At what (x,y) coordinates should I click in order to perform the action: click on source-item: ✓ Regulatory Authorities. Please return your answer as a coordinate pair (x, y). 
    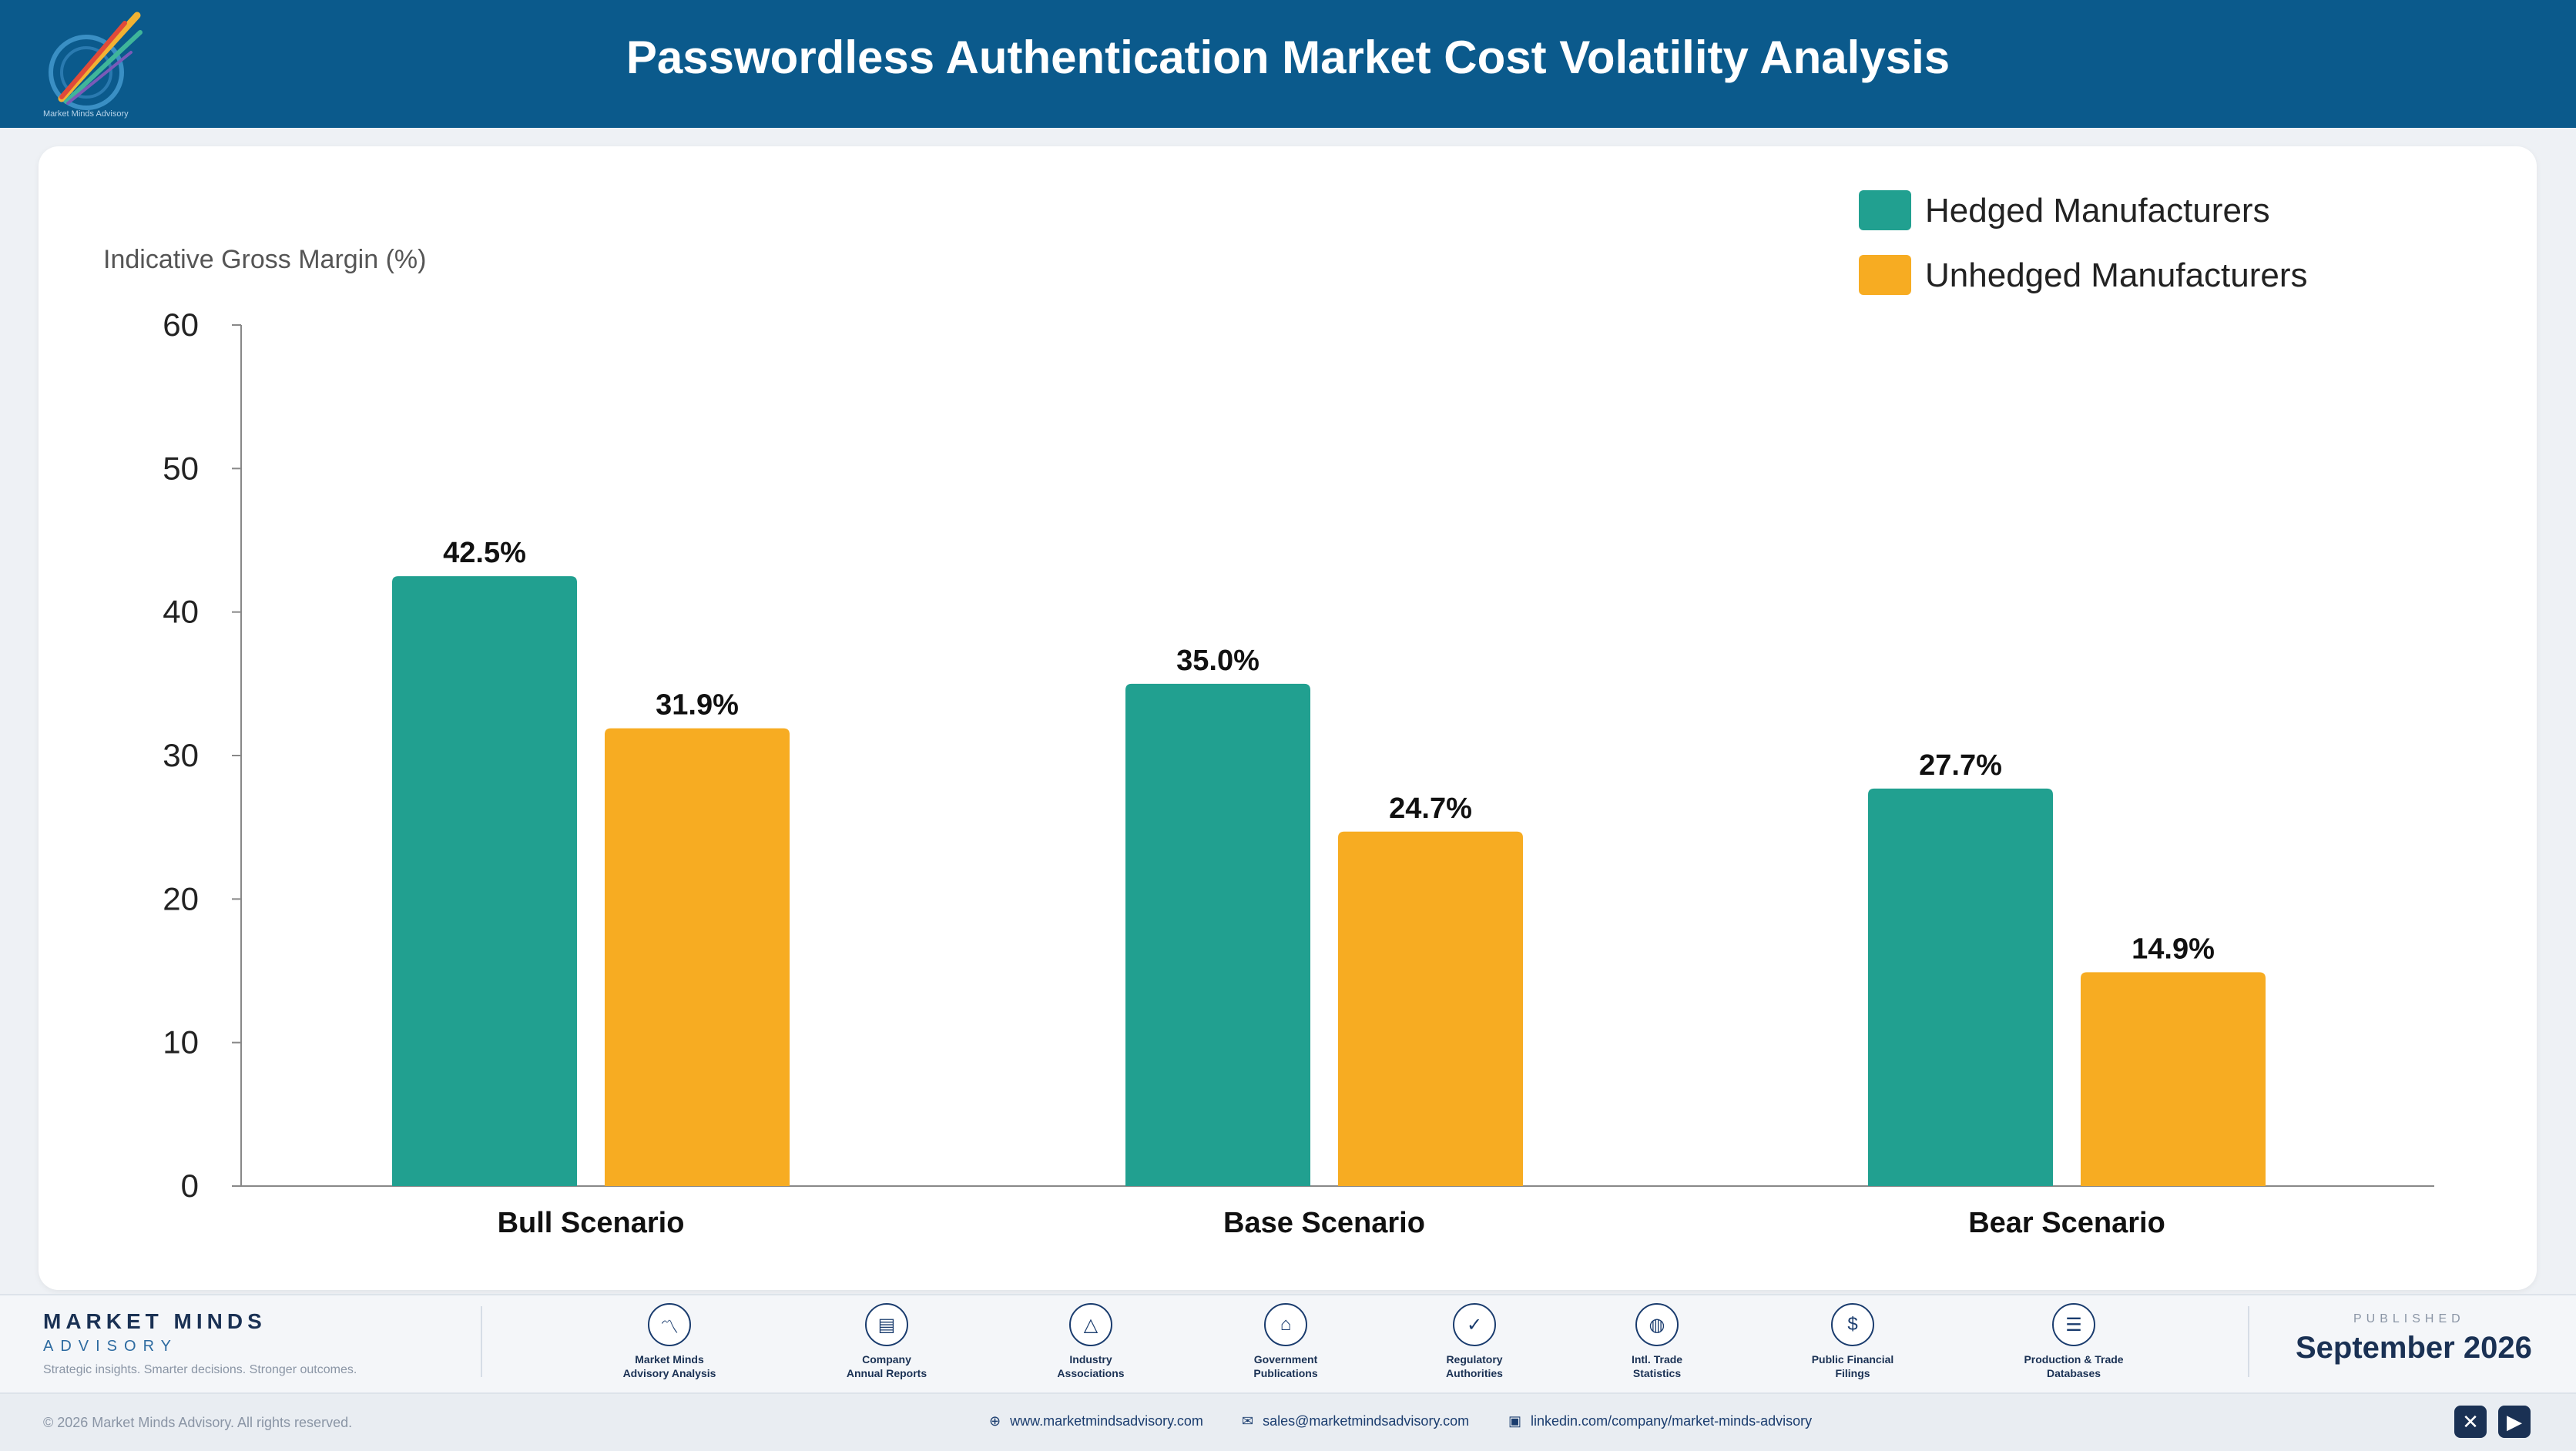
    Looking at the image, I should click on (1474, 1341).